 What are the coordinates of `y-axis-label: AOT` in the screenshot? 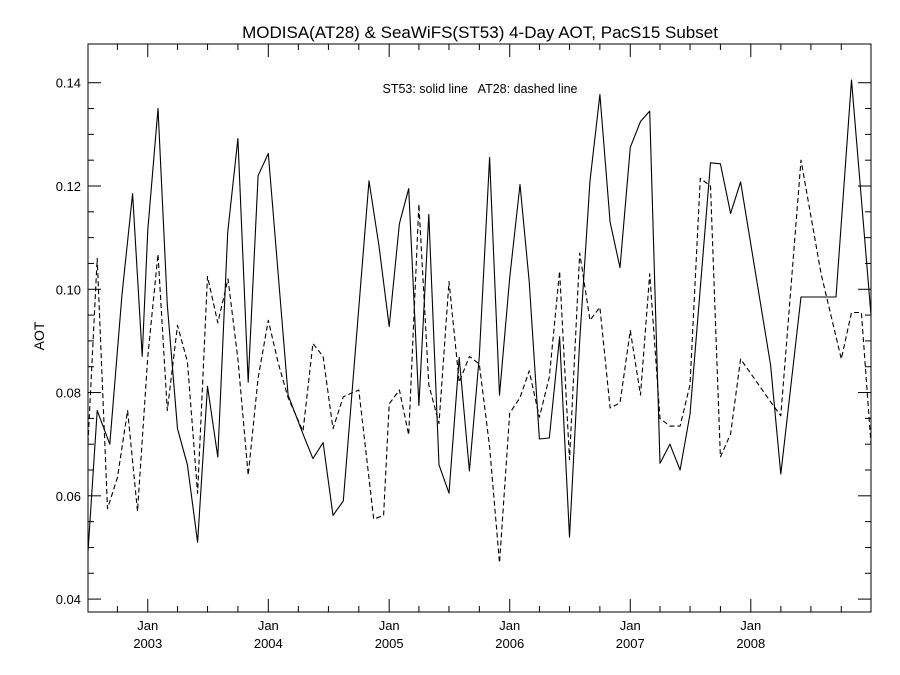 It's located at (39, 335).